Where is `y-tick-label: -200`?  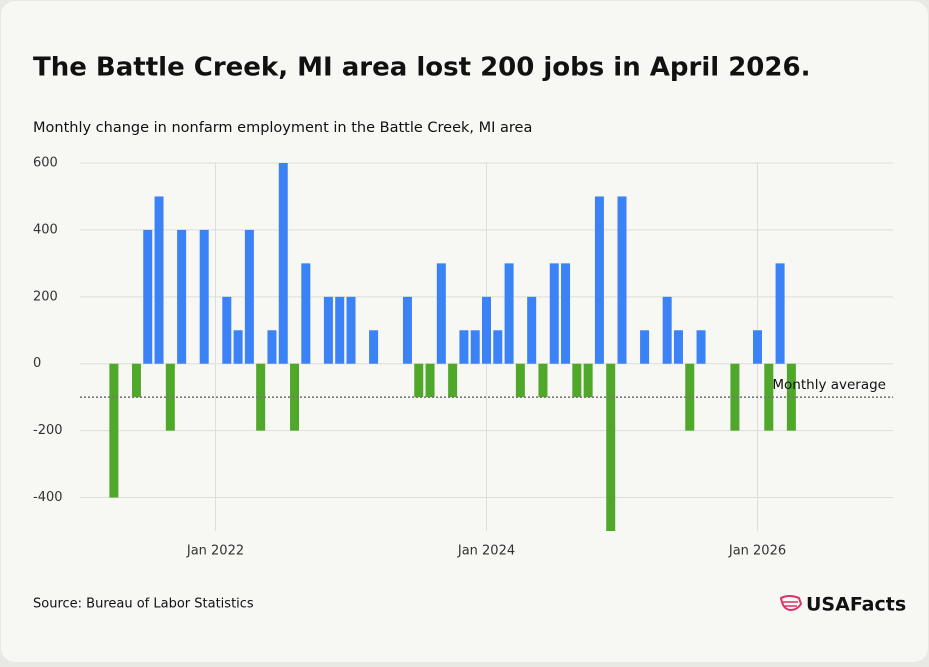
y-tick-label: -200 is located at coordinates (48, 430).